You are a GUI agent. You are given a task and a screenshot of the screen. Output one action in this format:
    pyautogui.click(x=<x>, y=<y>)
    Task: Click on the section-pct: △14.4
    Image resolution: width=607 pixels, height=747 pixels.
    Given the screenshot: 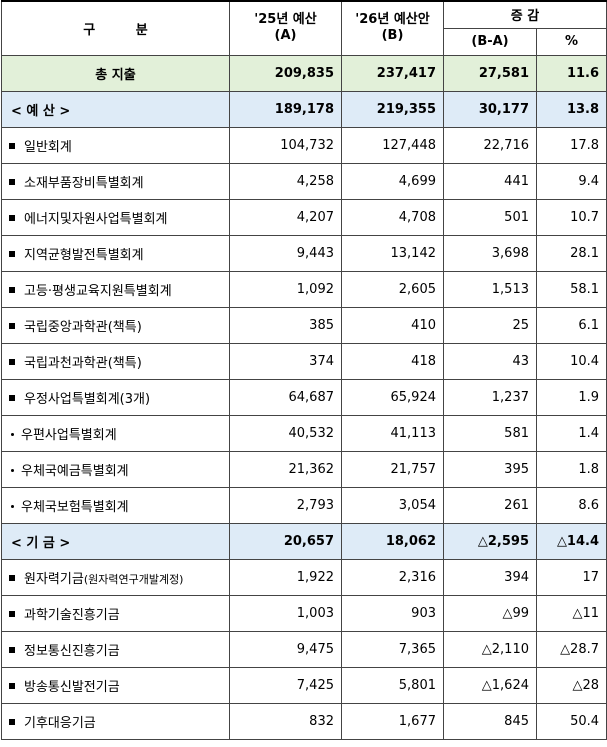 What is the action you would take?
    pyautogui.click(x=571, y=541)
    